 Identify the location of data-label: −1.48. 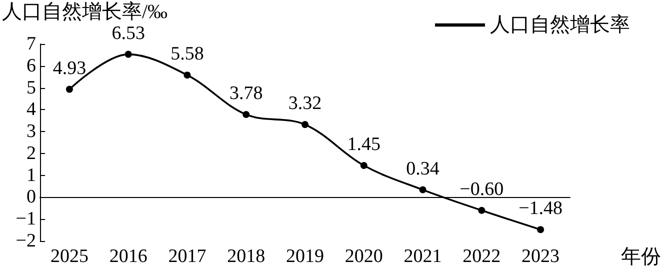
(540, 209).